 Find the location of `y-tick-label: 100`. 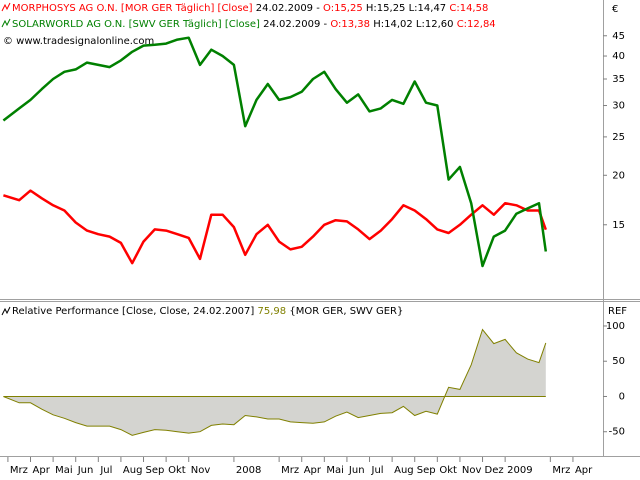

y-tick-label: 100 is located at coordinates (615, 326).